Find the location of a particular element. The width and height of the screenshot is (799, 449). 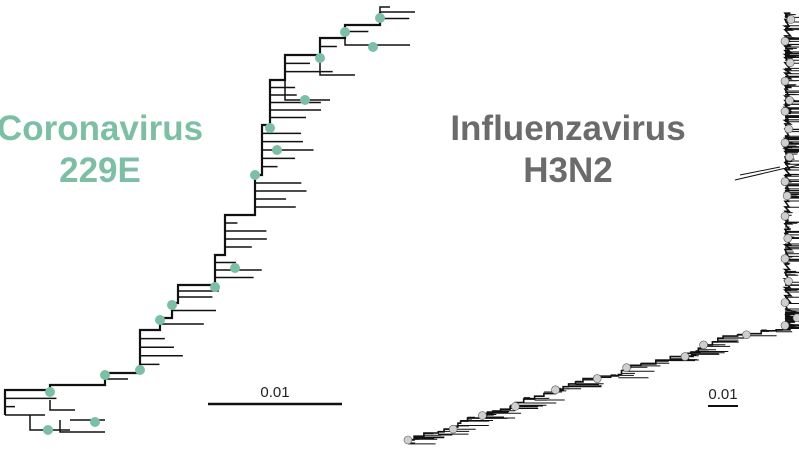

panel-subtitle: 229E is located at coordinates (100, 170).